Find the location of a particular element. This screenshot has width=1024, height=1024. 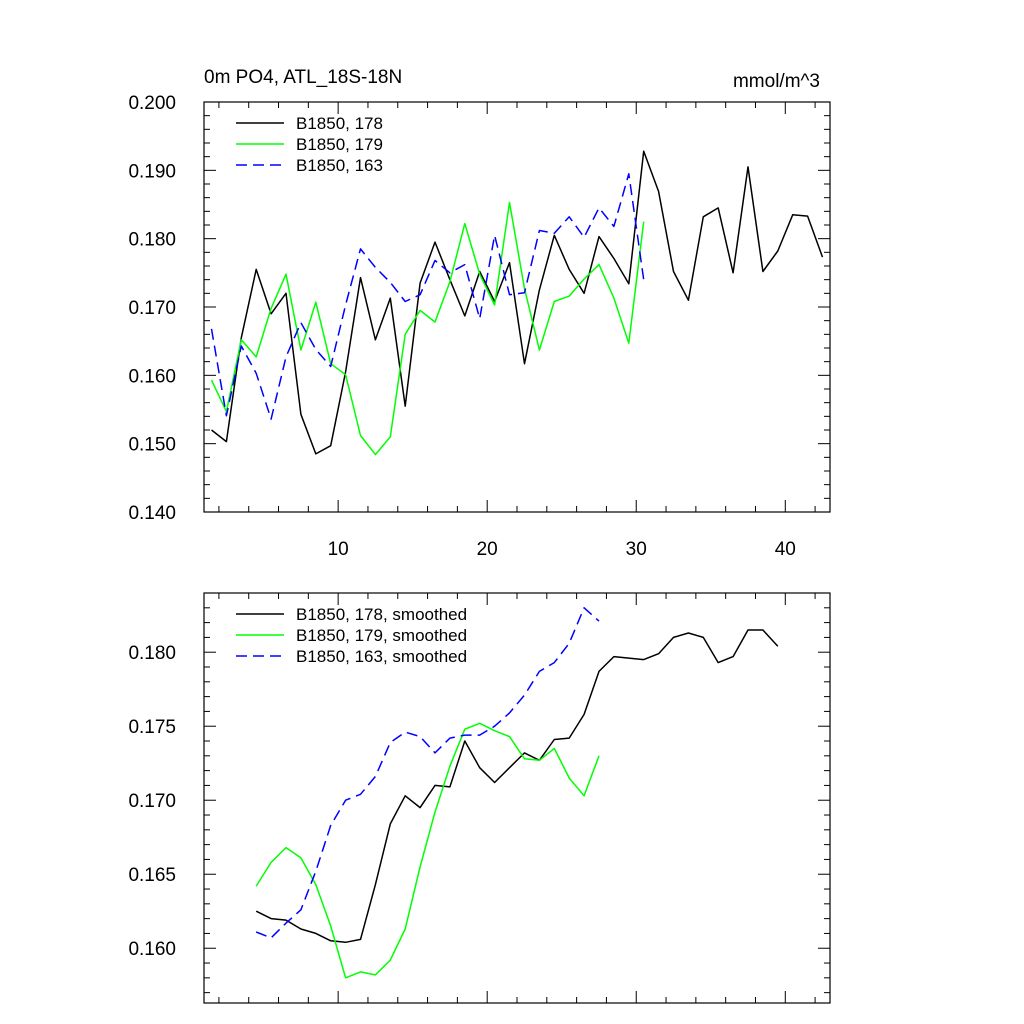

y-tick-label: 0.190 is located at coordinates (152, 171).